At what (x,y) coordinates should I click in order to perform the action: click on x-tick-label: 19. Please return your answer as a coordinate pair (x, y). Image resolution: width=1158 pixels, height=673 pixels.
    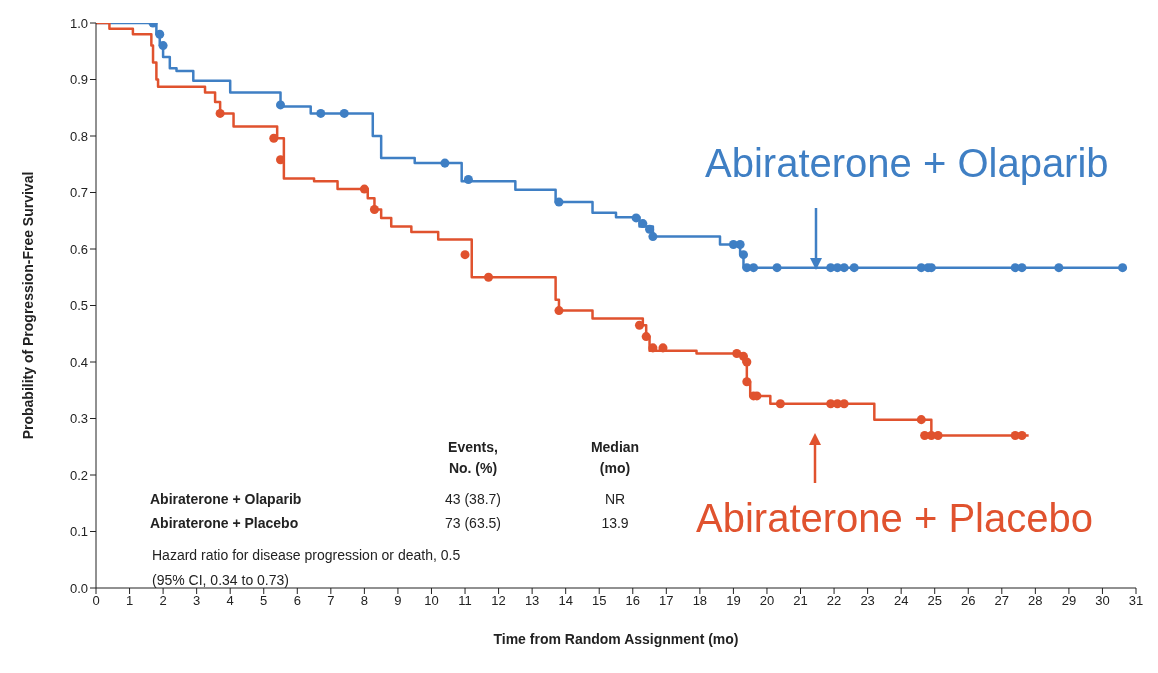
    Looking at the image, I should click on (733, 601).